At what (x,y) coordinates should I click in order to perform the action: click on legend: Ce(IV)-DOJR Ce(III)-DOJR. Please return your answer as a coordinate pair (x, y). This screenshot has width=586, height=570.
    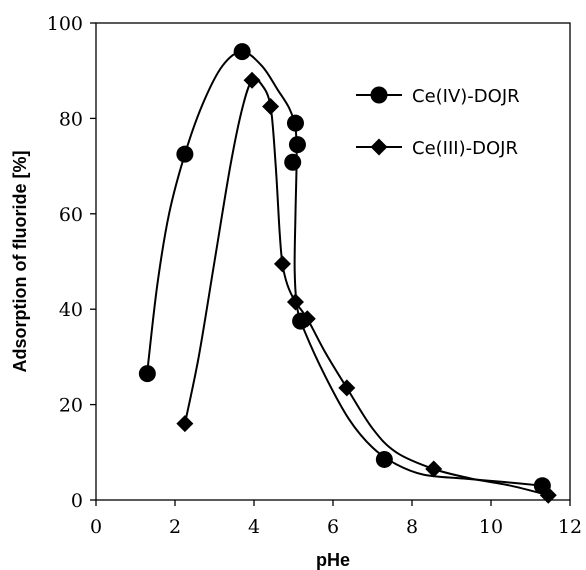
    Looking at the image, I should click on (438, 122).